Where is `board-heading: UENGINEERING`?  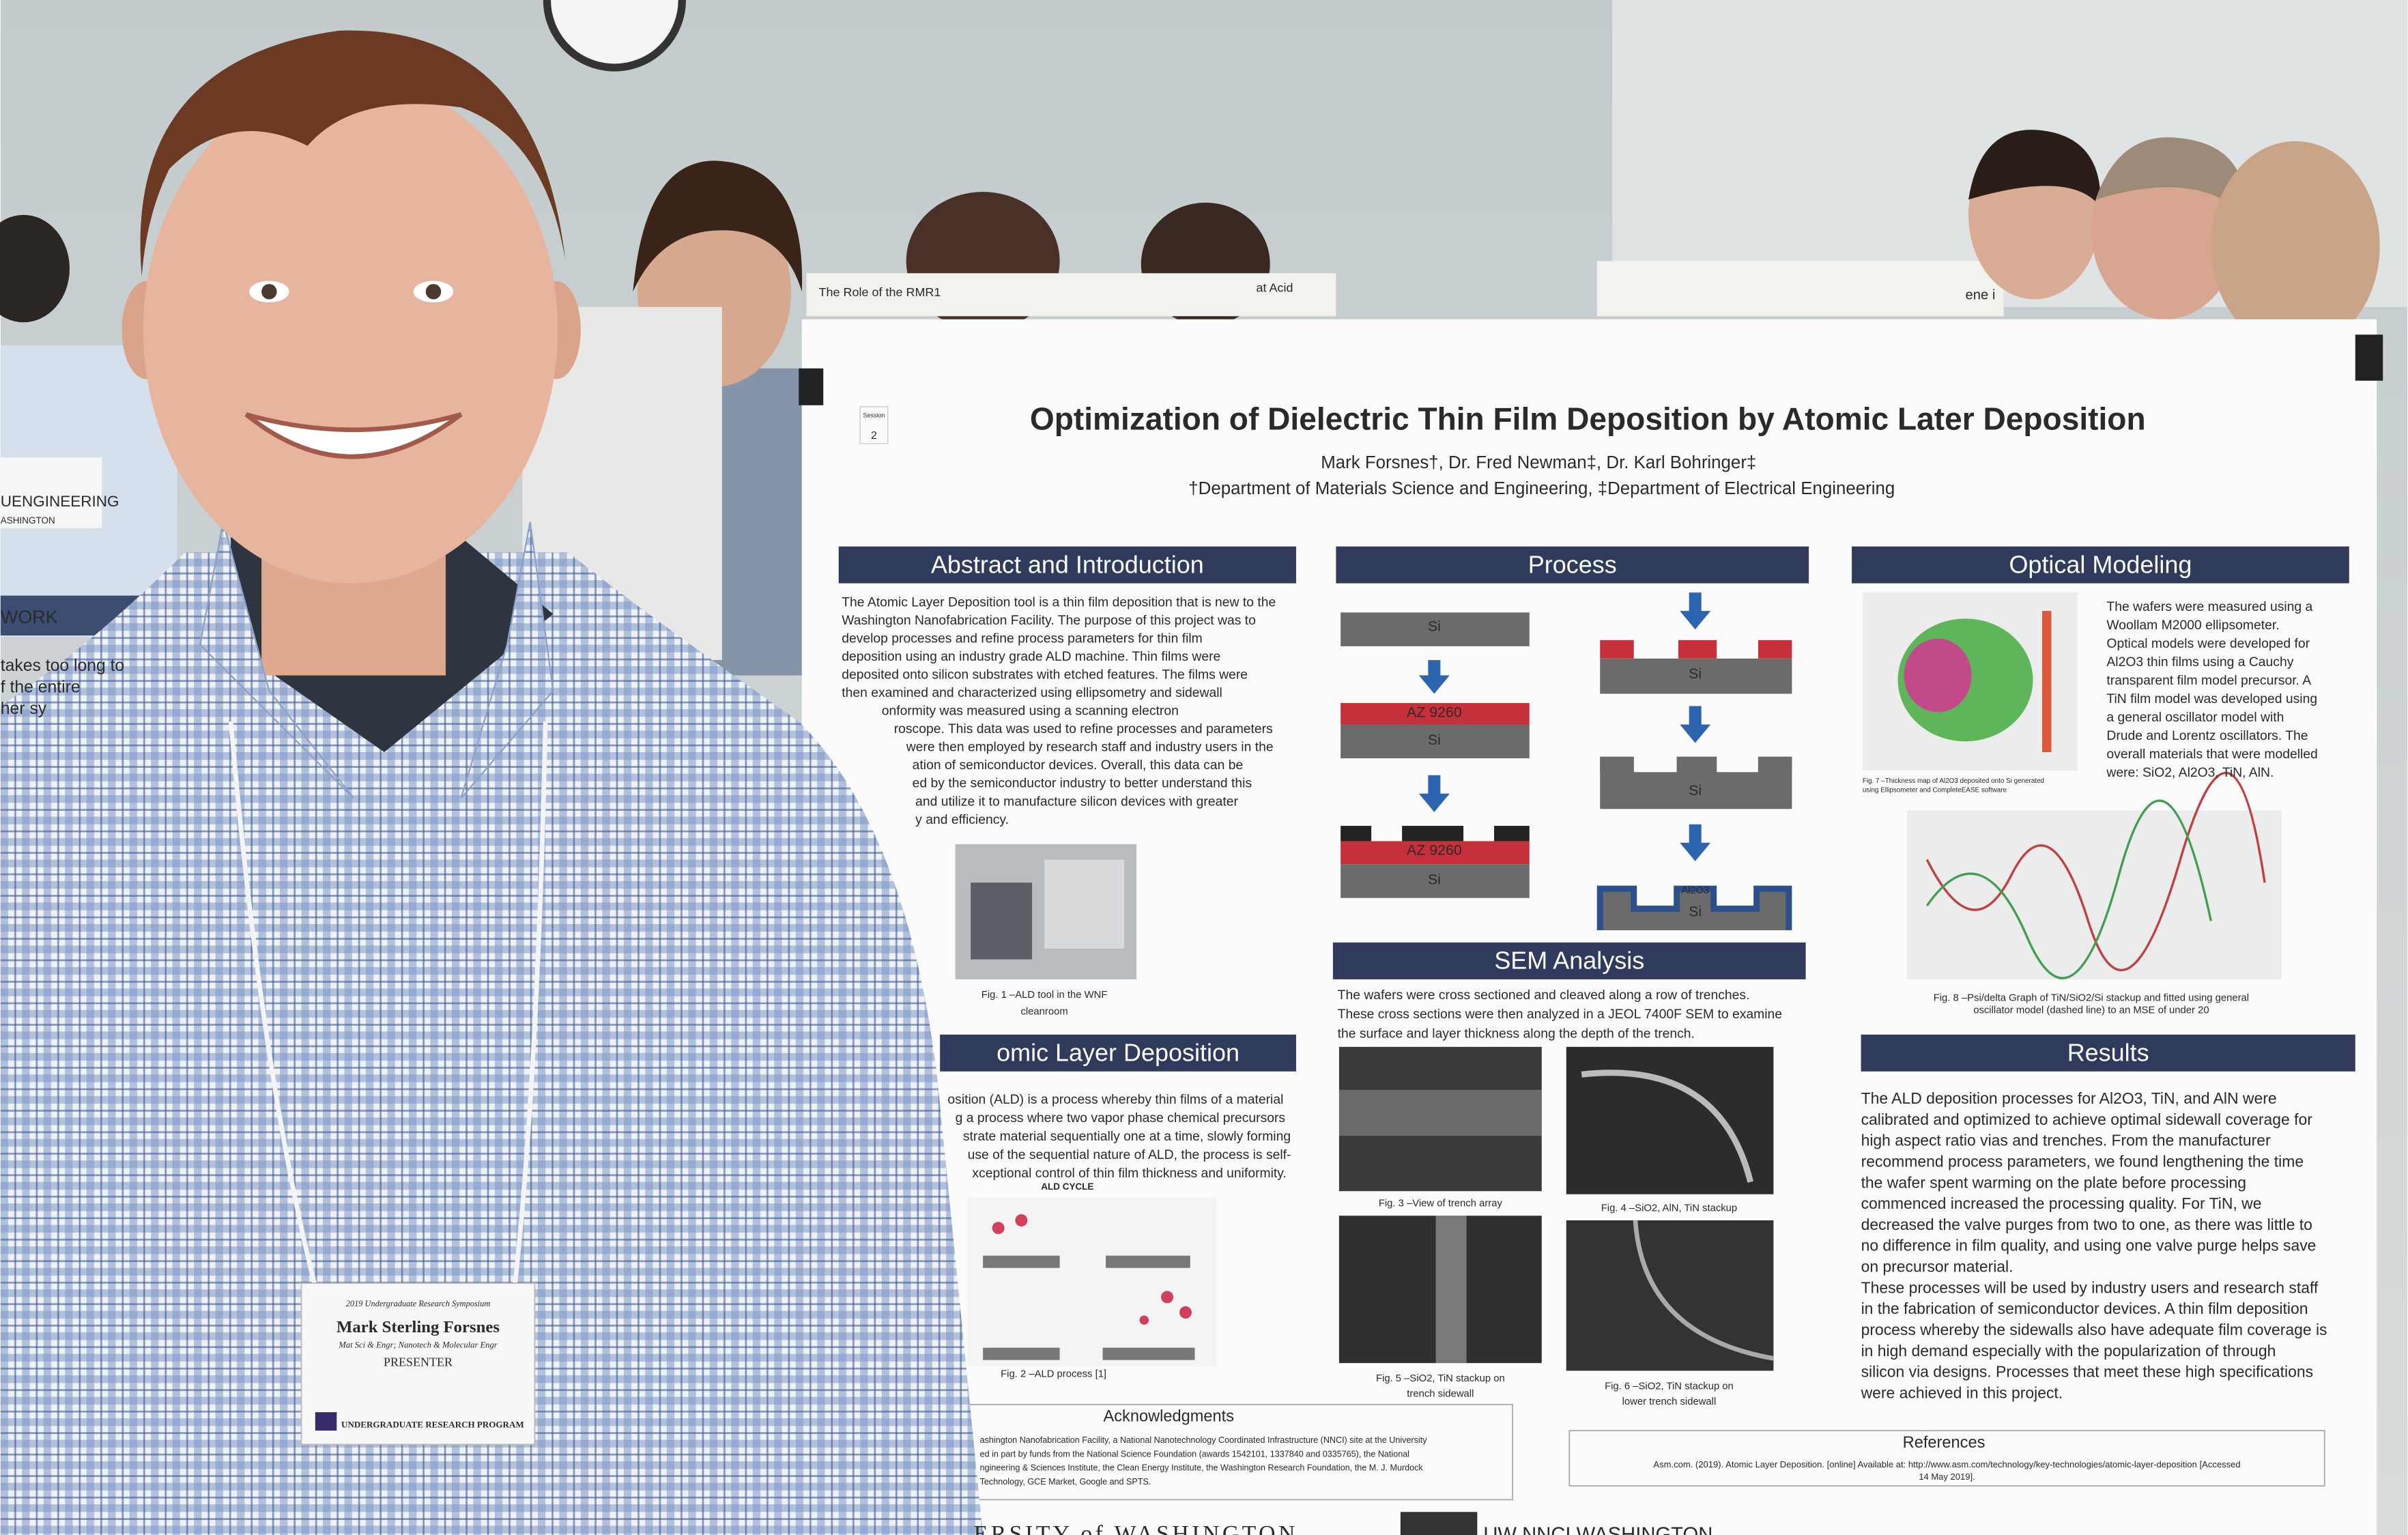 board-heading: UENGINEERING is located at coordinates (60, 502).